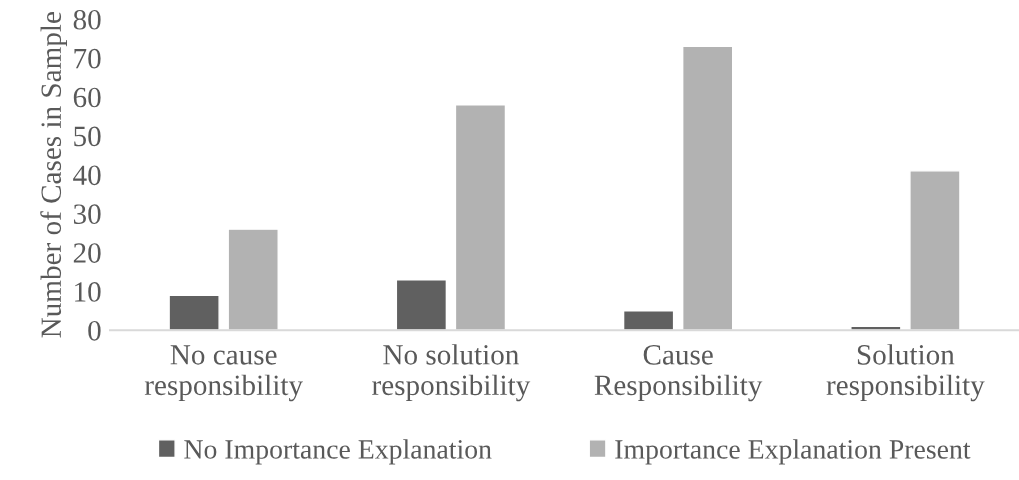 The height and width of the screenshot is (480, 1019). What do you see at coordinates (793, 452) in the screenshot?
I see `legend-label: Importance Explanation Present` at bounding box center [793, 452].